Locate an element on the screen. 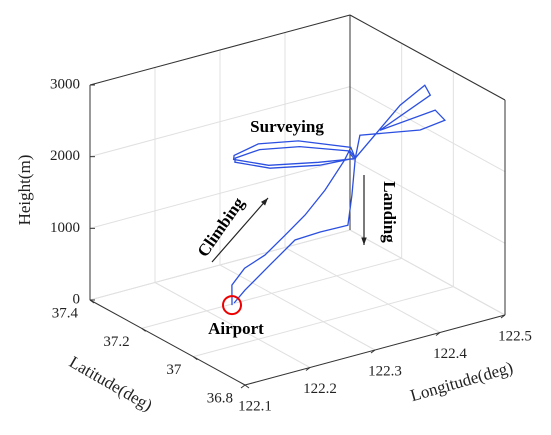 The image size is (551, 435). airport-marker is located at coordinates (232, 305).